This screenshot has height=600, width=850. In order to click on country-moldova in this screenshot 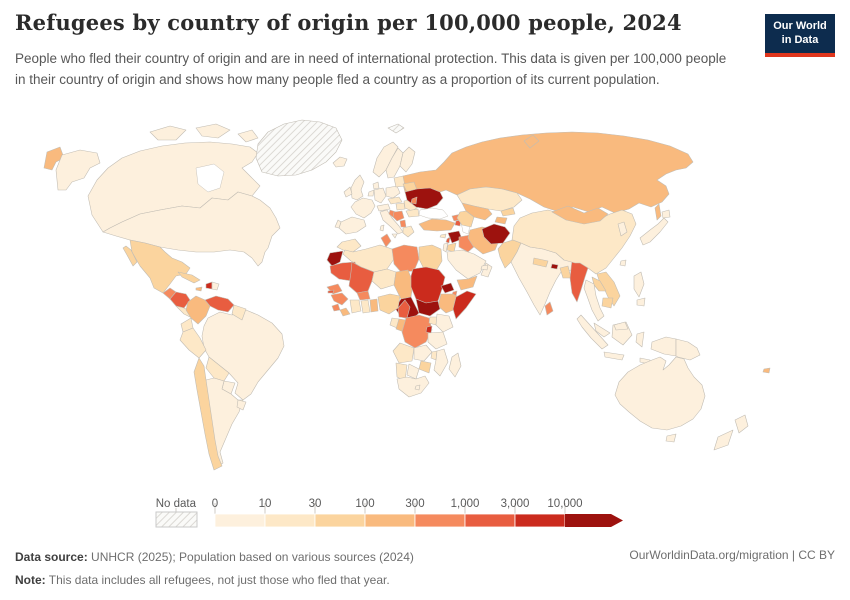, I will do `click(414, 200)`.